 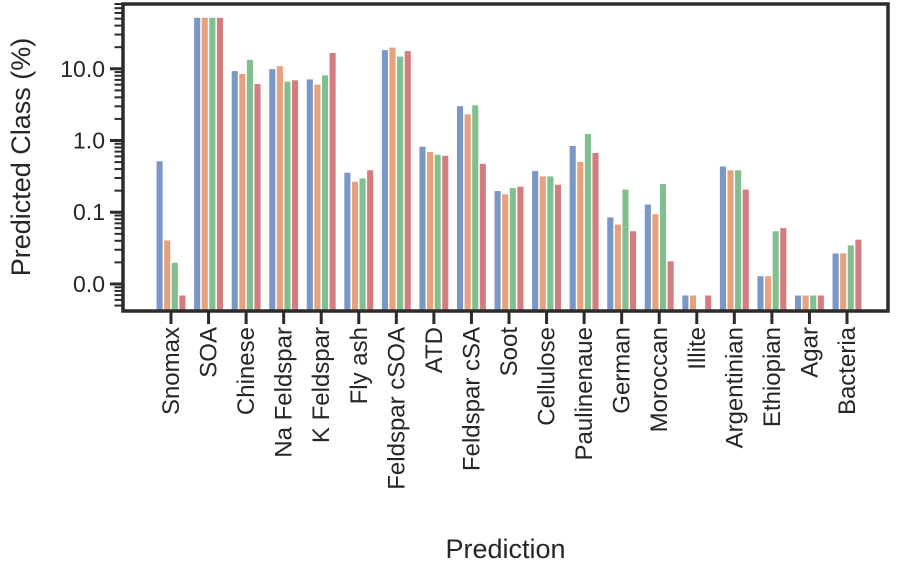 I want to click on bar-green-german, so click(x=625, y=250).